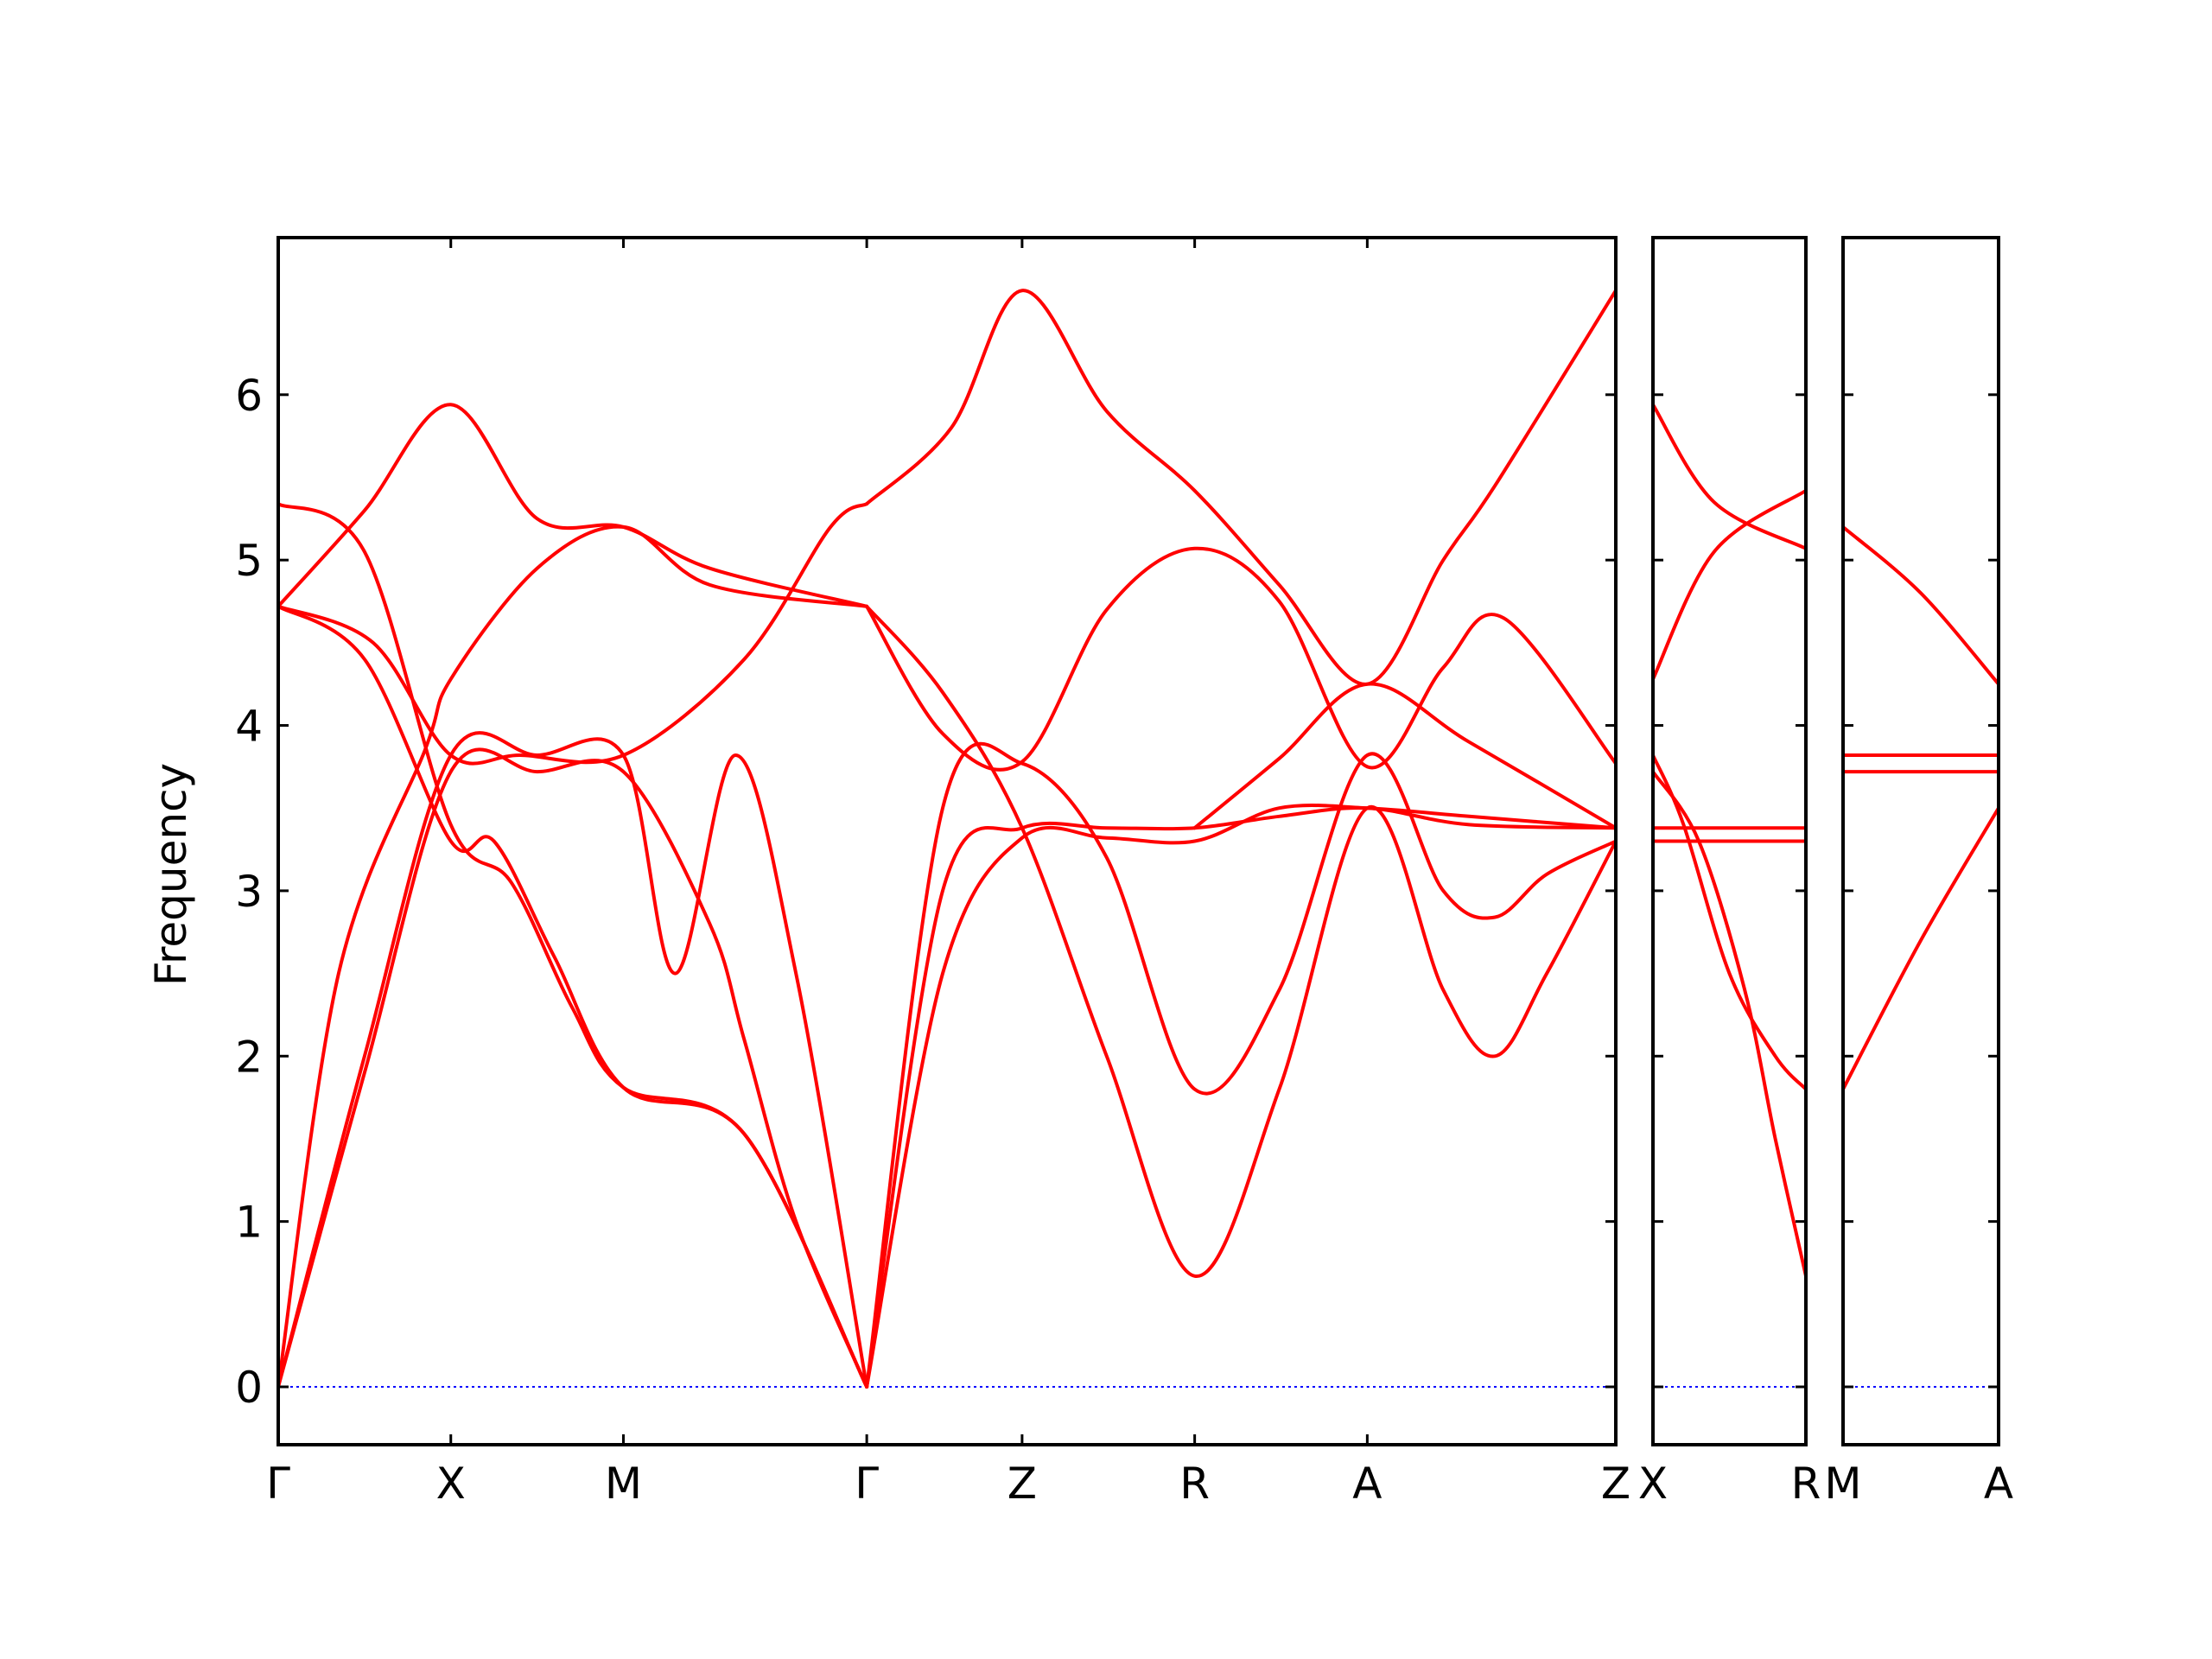 The width and height of the screenshot is (2212, 1659). What do you see at coordinates (249, 1388) in the screenshot?
I see `y-tick-label: 0` at bounding box center [249, 1388].